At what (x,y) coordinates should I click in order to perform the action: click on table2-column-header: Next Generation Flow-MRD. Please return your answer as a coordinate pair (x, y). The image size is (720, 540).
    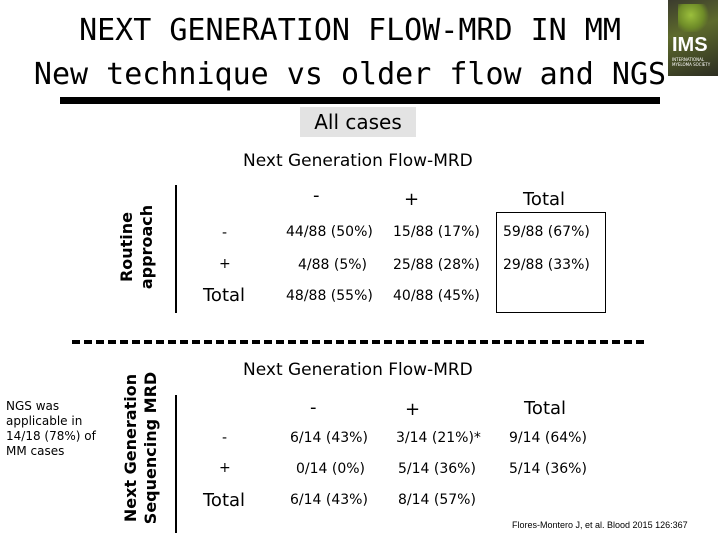
    Looking at the image, I should click on (358, 370).